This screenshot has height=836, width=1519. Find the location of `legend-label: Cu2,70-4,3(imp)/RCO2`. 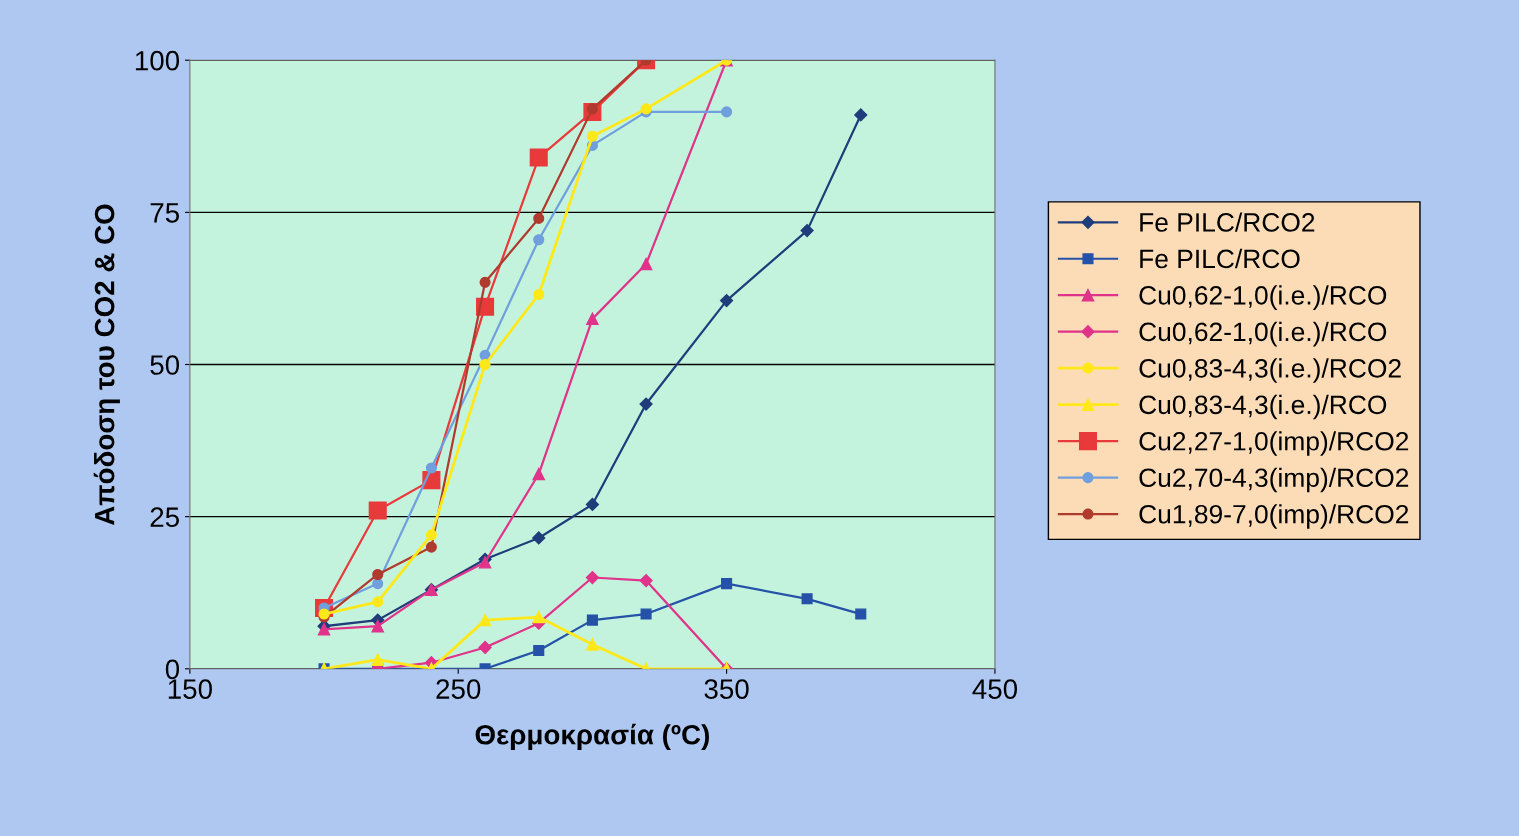

legend-label: Cu2,70-4,3(imp)/RCO2 is located at coordinates (1274, 480).